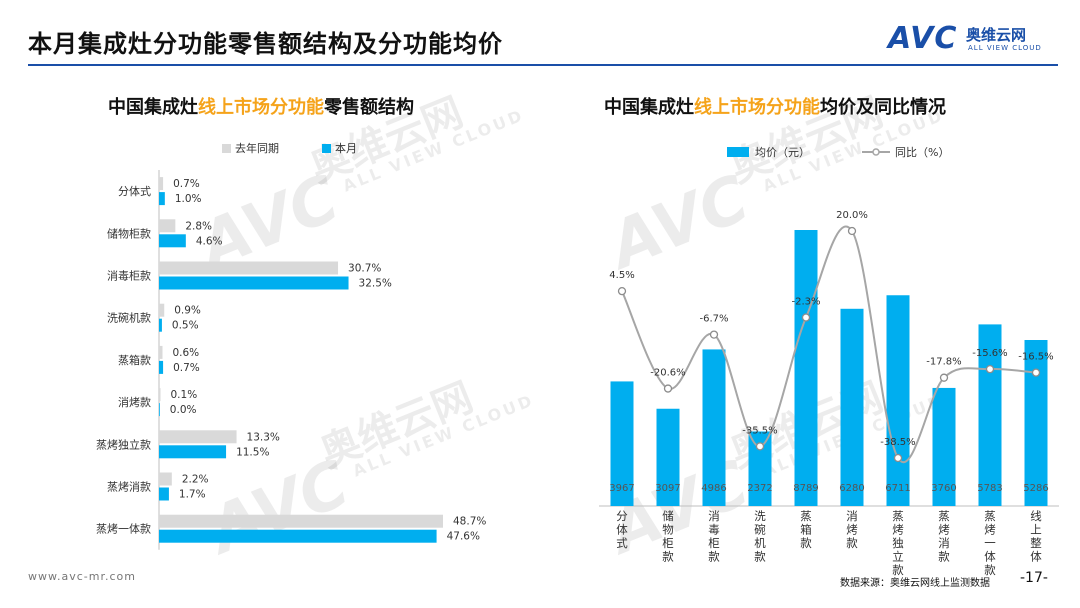 Image resolution: width=1080 pixels, height=608 pixels. What do you see at coordinates (543, 65) in the screenshot?
I see `header-divider` at bounding box center [543, 65].